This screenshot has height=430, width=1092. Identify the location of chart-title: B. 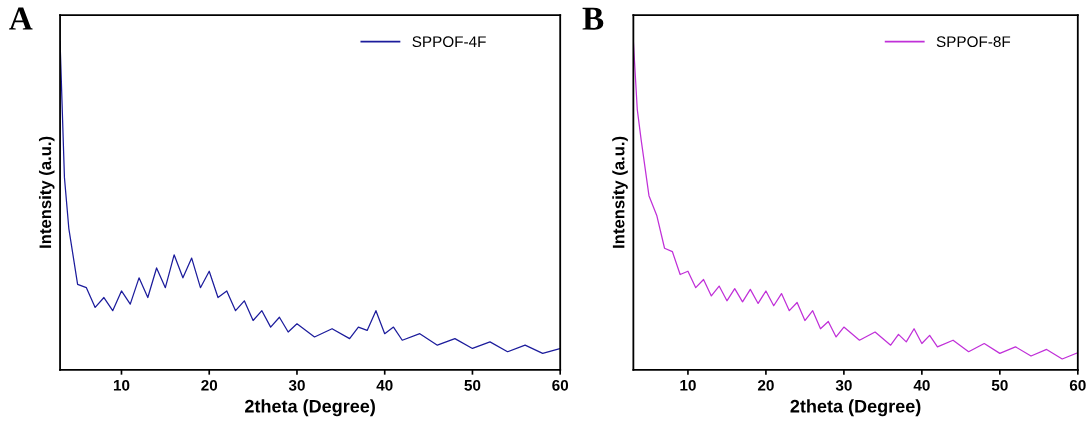
(593, 18).